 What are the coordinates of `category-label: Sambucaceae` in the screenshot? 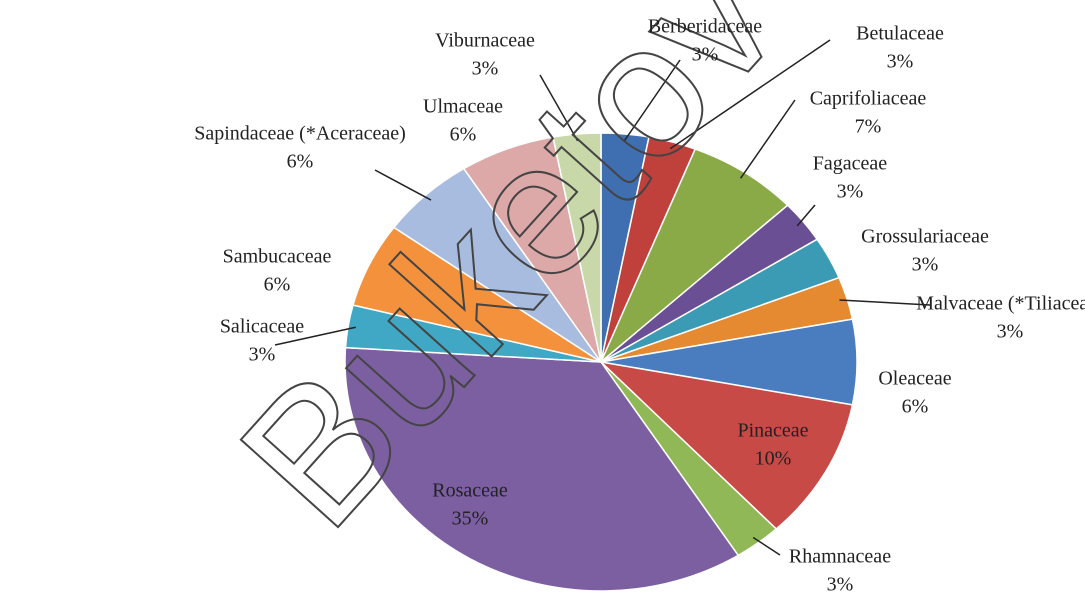 It's located at (277, 257).